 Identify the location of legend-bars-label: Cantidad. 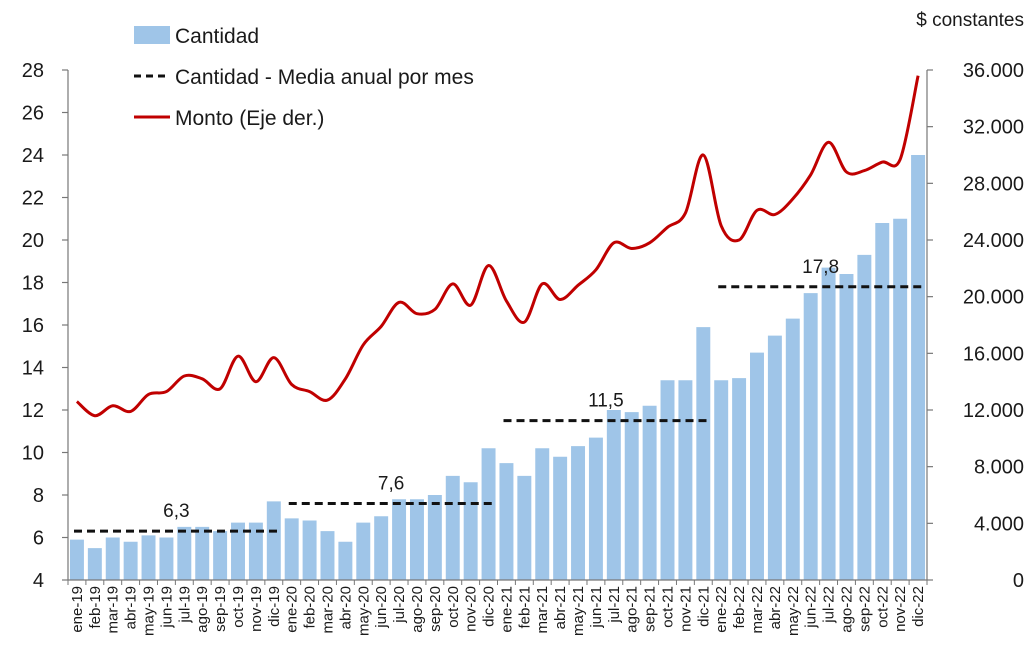
(217, 36).